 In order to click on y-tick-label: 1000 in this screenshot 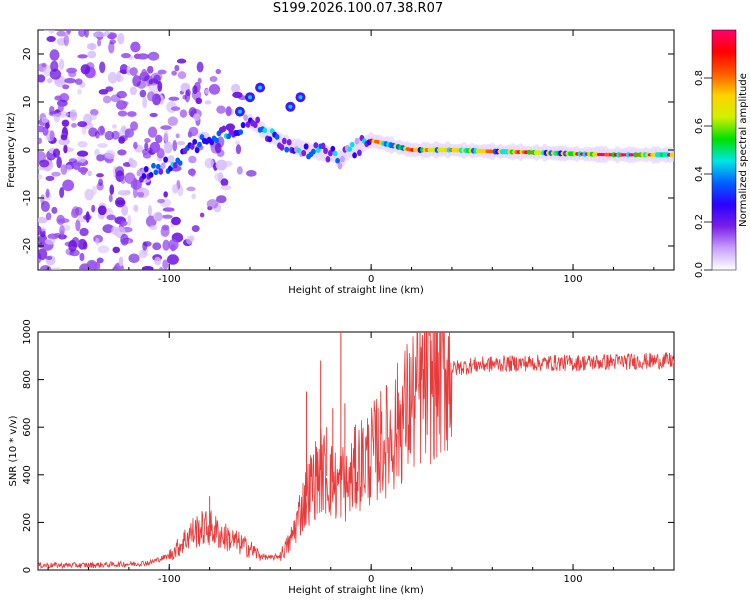, I will do `click(27, 331)`.